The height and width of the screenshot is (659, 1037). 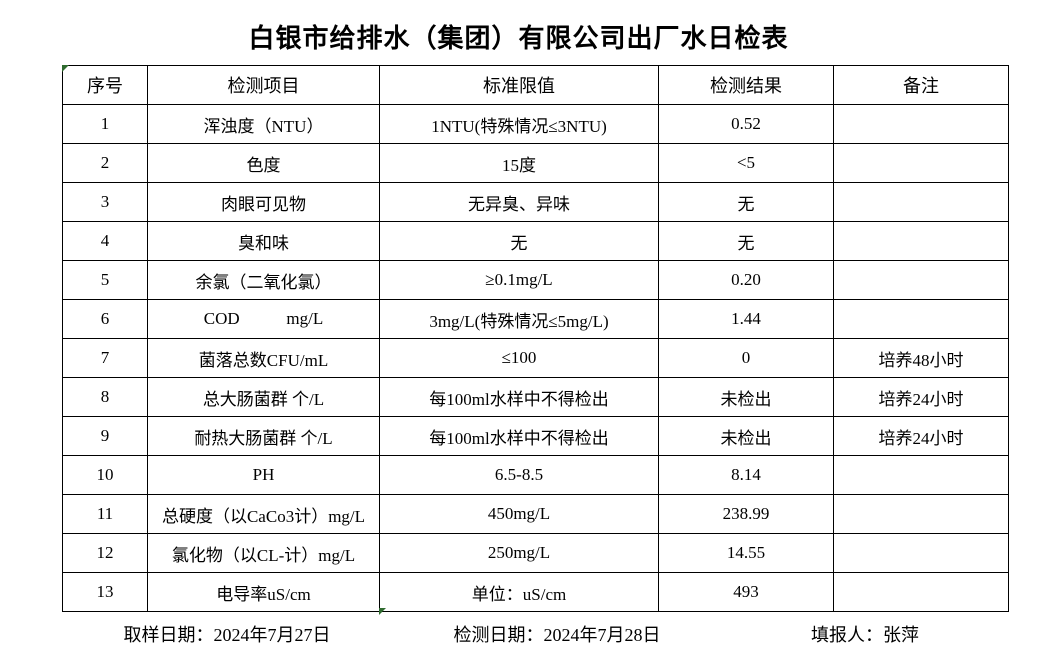 What do you see at coordinates (519, 358) in the screenshot?
I see `cell-limit: ≤100` at bounding box center [519, 358].